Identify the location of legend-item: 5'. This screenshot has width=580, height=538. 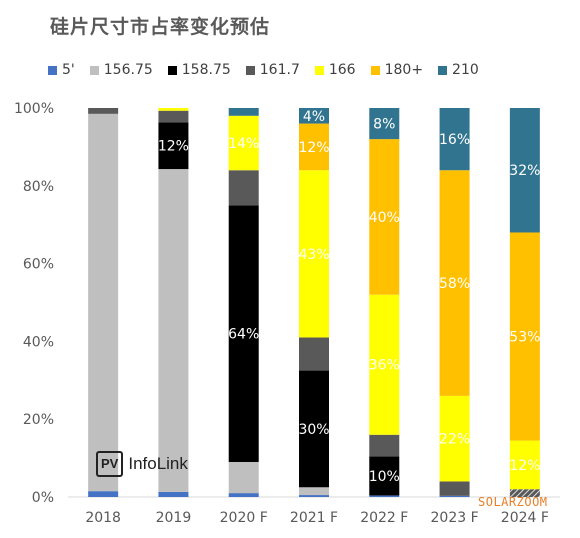
(61, 70).